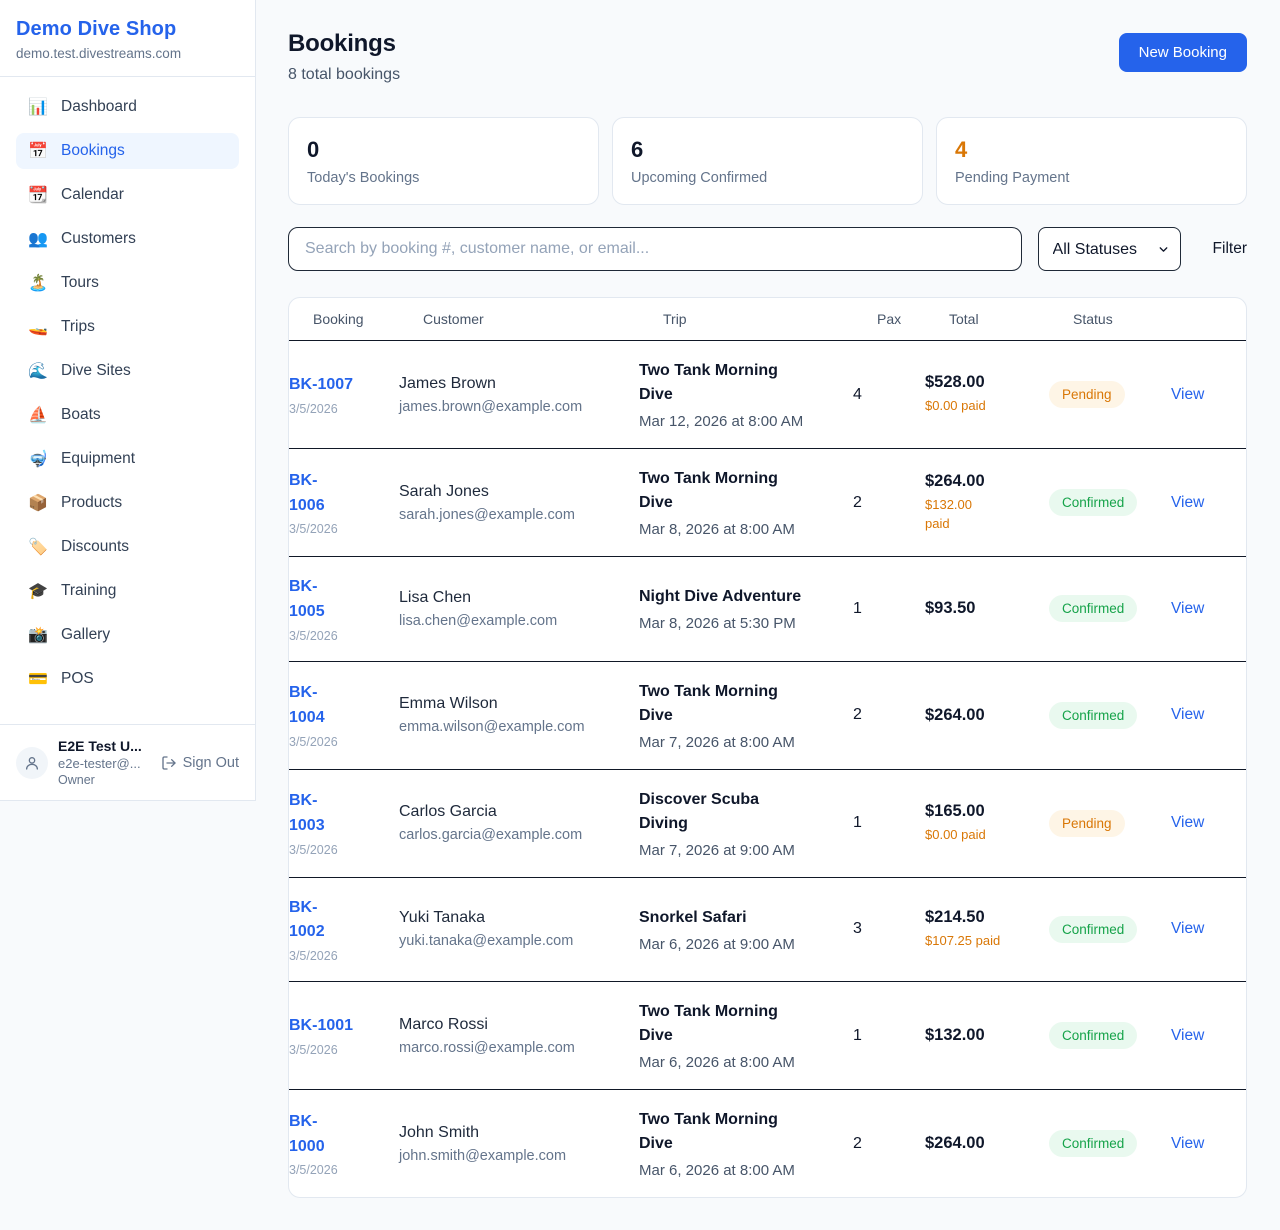 Image resolution: width=1280 pixels, height=1230 pixels. Describe the element at coordinates (637, 149) in the screenshot. I see `stat-value: 6` at that location.